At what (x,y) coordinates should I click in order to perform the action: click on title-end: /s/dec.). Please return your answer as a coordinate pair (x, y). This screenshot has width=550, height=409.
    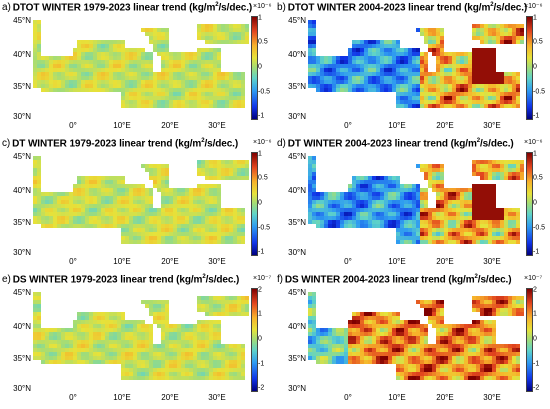
    Looking at the image, I should click on (497, 144).